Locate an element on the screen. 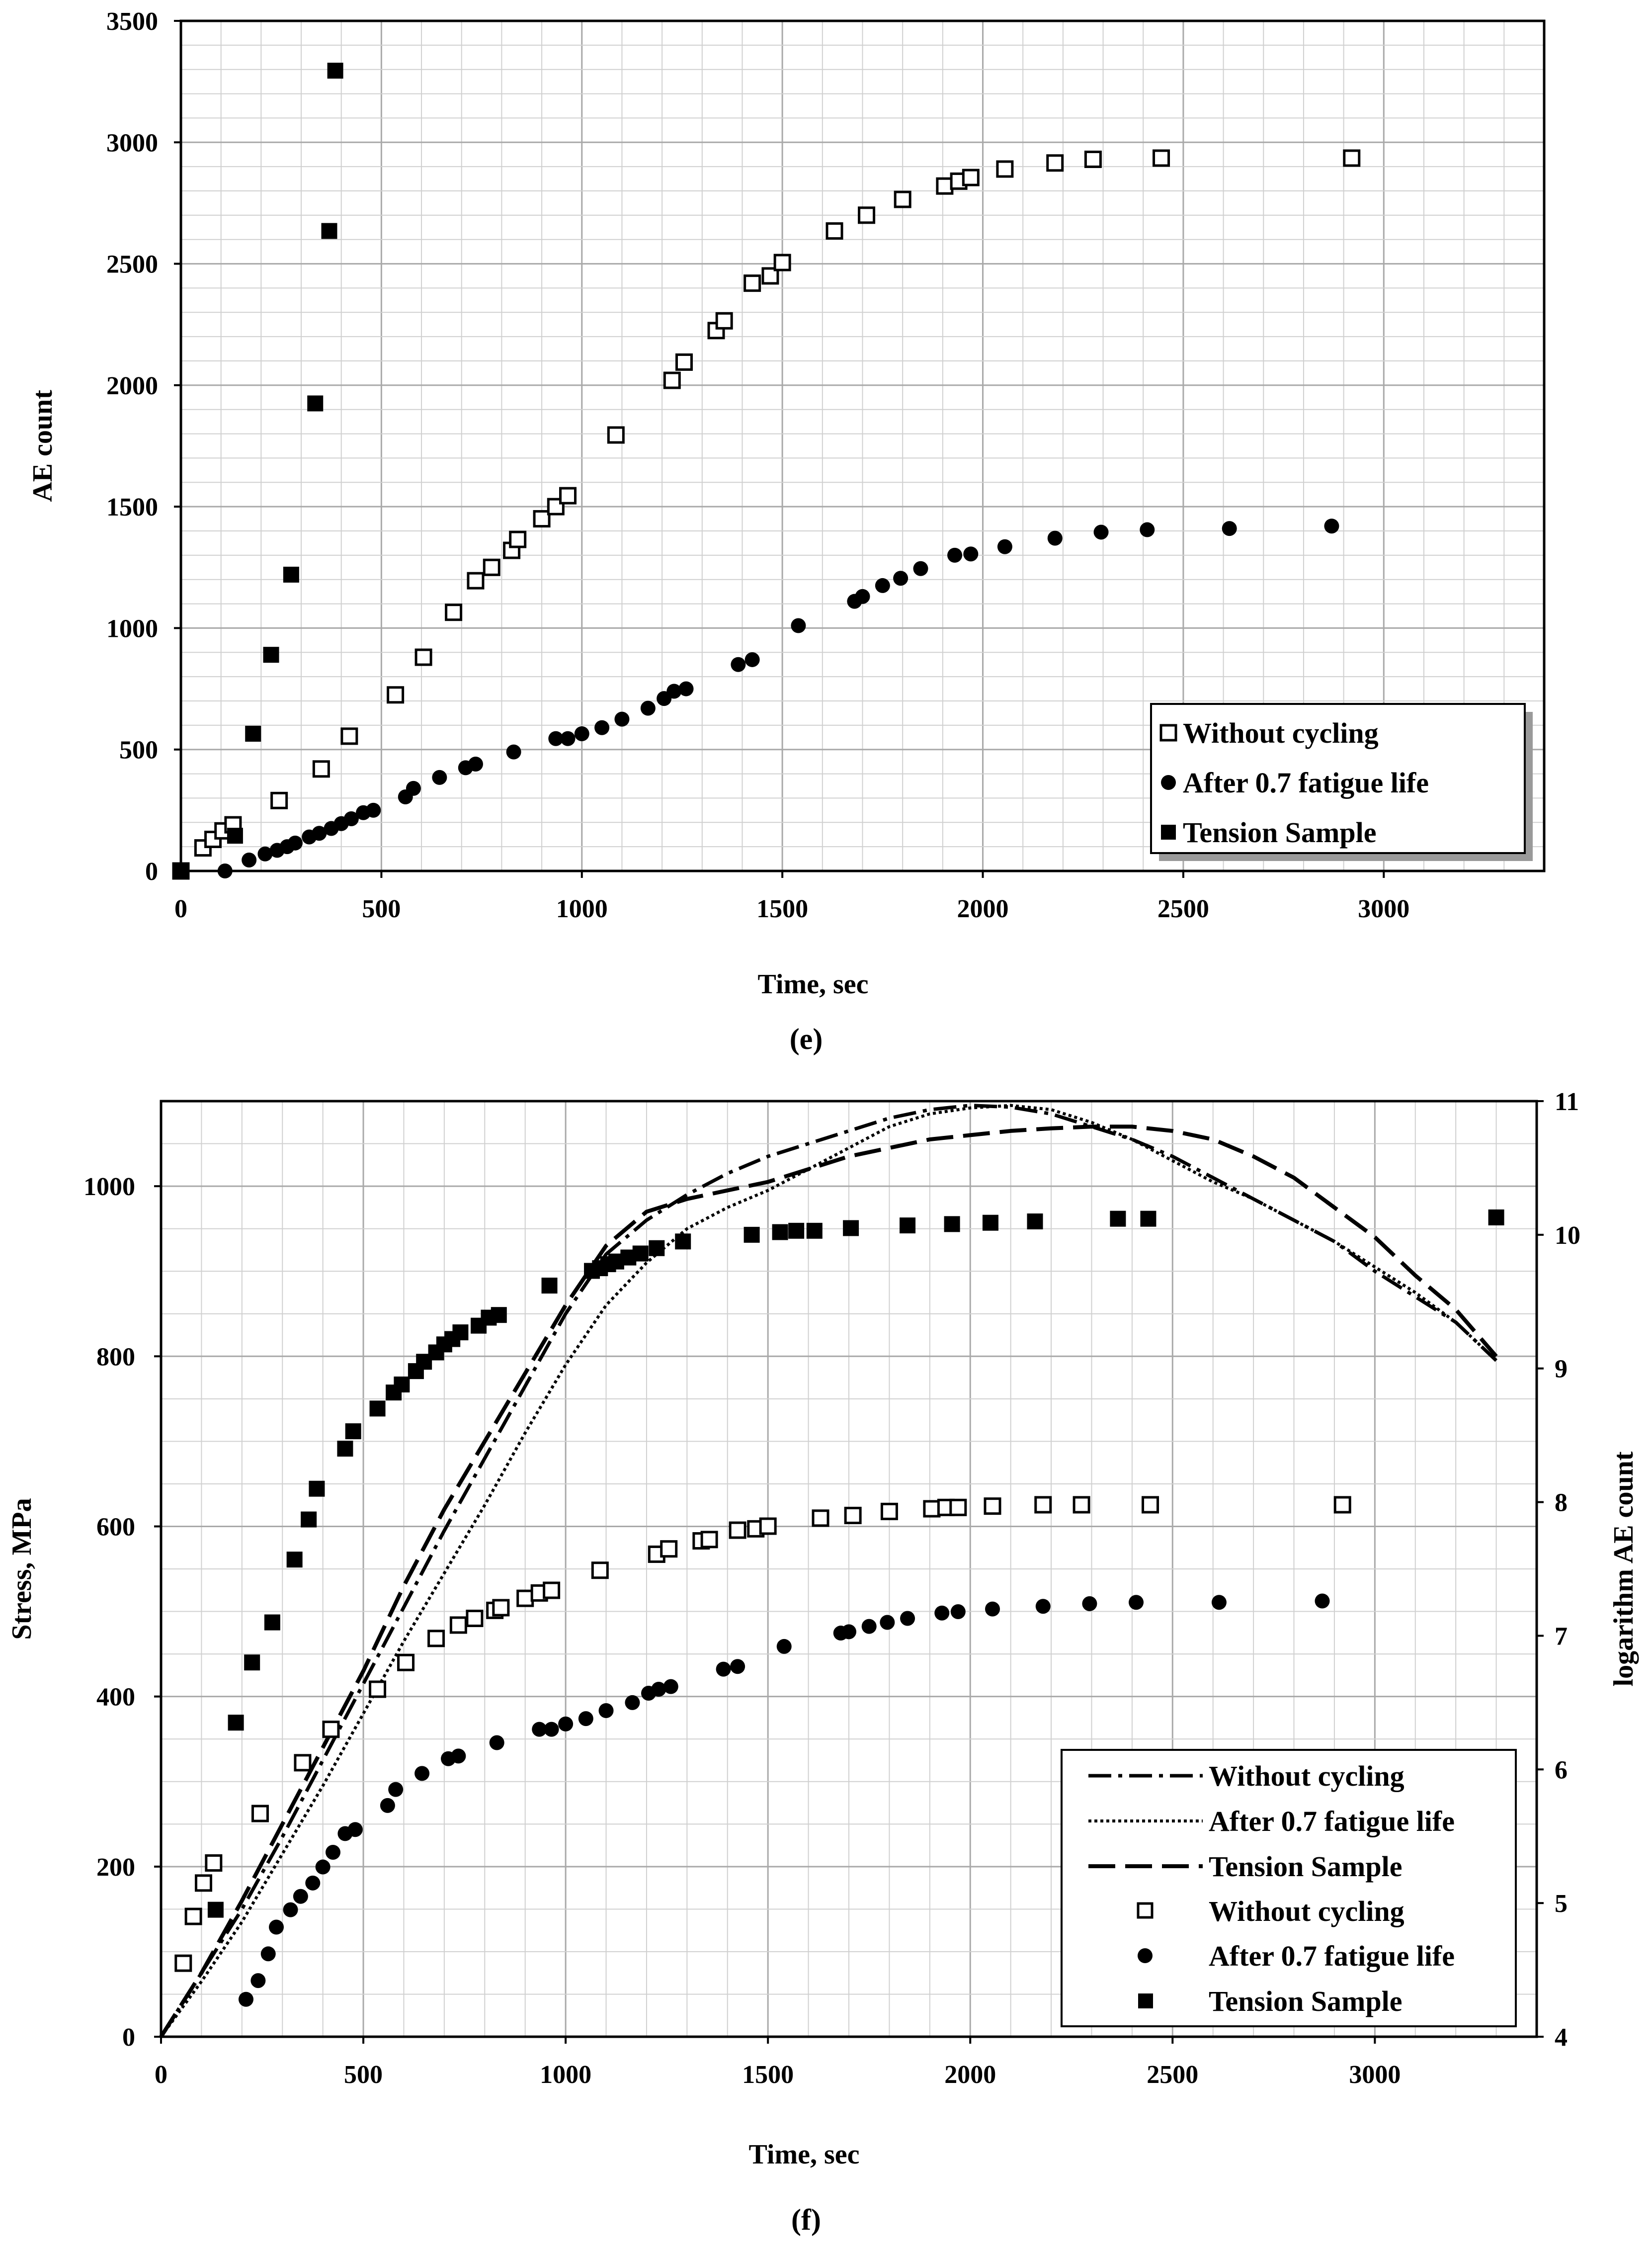  f-x-tick-label: 2000 is located at coordinates (970, 2075).